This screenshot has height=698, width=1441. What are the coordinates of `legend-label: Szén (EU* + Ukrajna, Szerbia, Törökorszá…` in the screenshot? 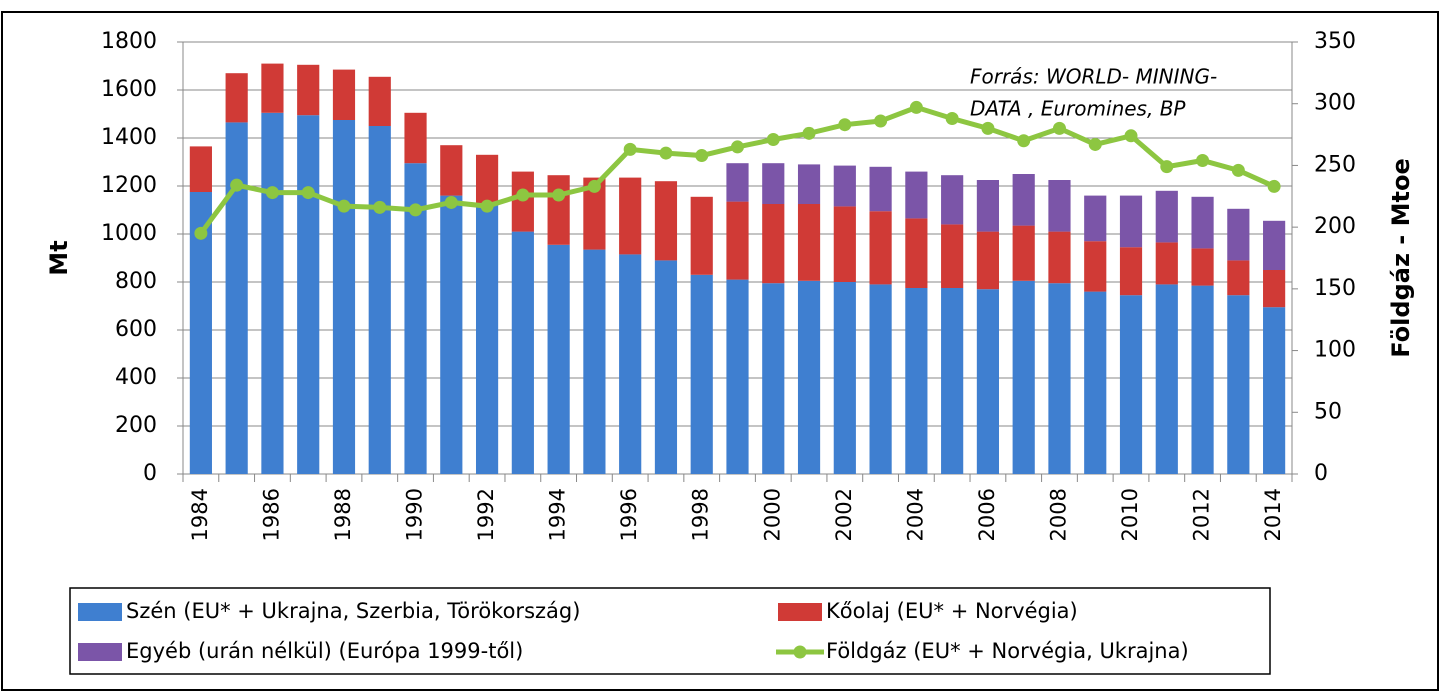 It's located at (353, 611).